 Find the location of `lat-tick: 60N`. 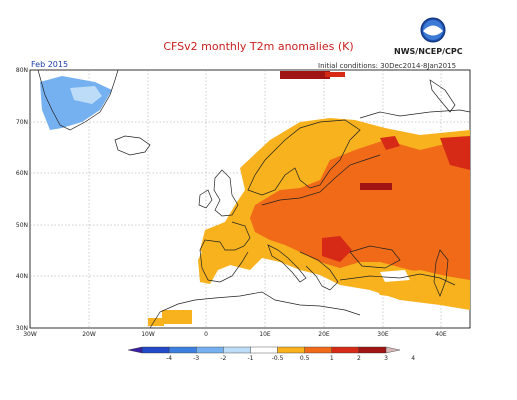

lat-tick: 60N is located at coordinates (22, 173).